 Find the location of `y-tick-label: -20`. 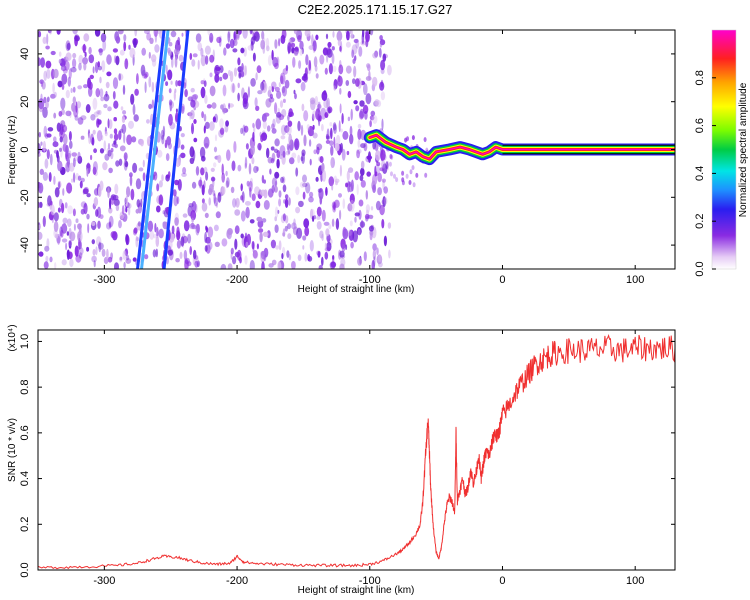

y-tick-label: -20 is located at coordinates (25, 197).